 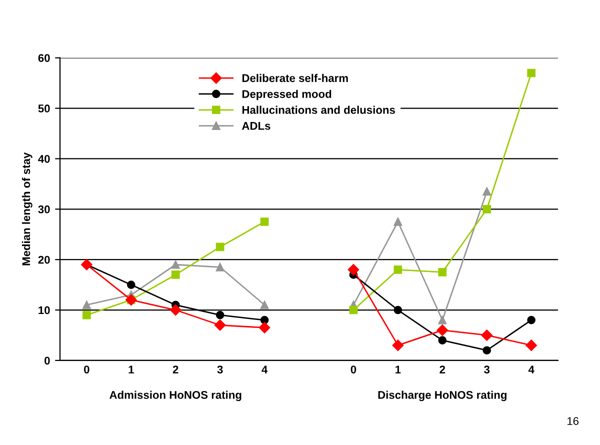 What do you see at coordinates (318, 110) in the screenshot?
I see `legend-label: Hallucinations and delusions` at bounding box center [318, 110].